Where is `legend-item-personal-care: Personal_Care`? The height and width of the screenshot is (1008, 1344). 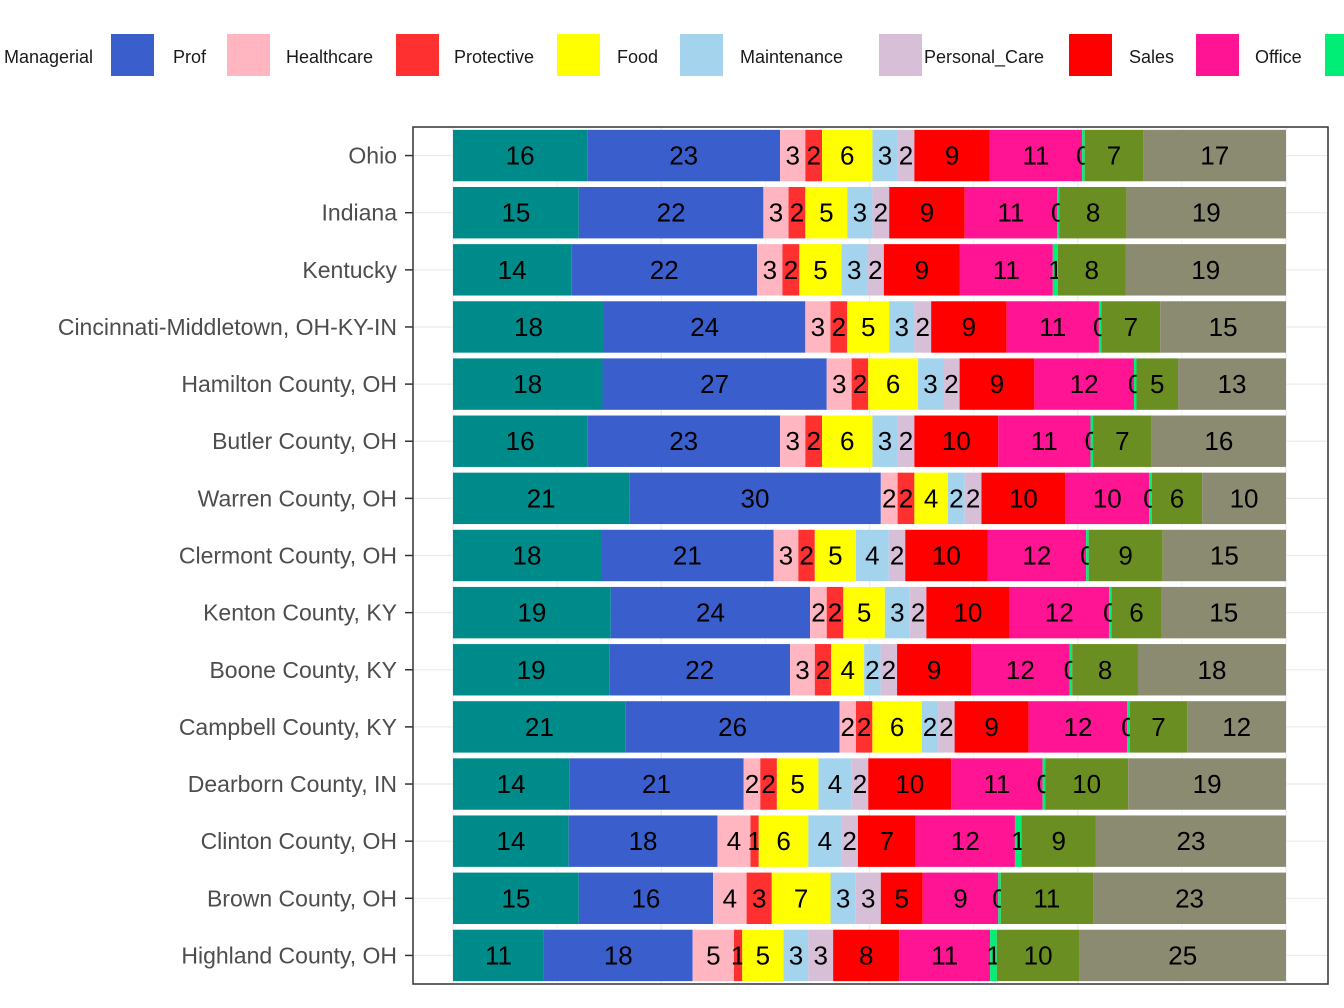
legend-item-personal-care: Personal_Care is located at coordinates (1018, 55).